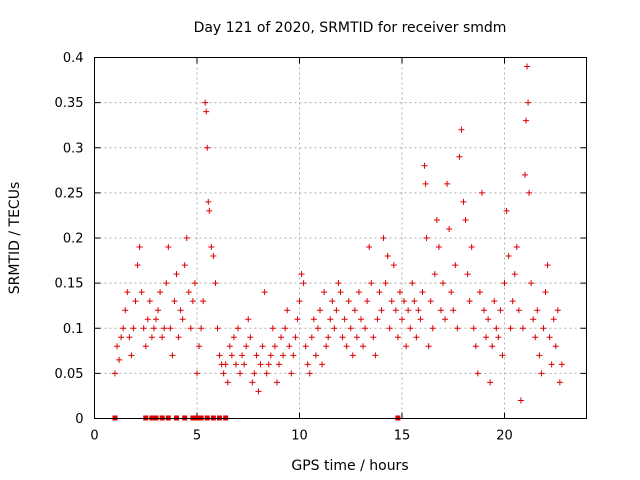 This screenshot has height=480, width=640. What do you see at coordinates (349, 466) in the screenshot?
I see `x-axis-label: GPS time / hours` at bounding box center [349, 466].